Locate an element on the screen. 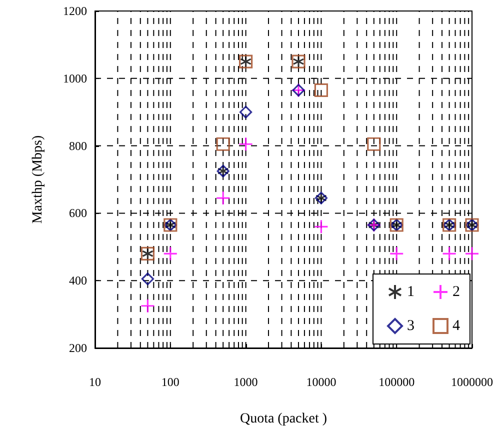 The height and width of the screenshot is (432, 496). y-tick-label: 1000 is located at coordinates (75, 78).